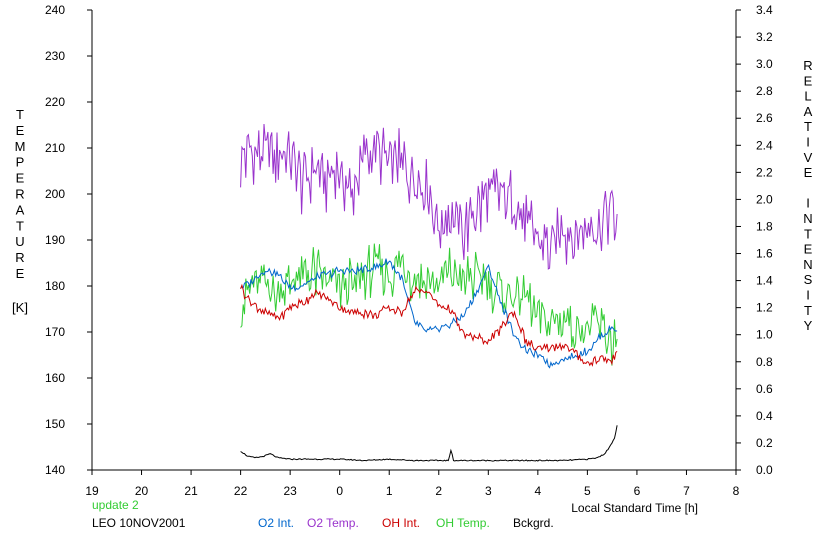  What do you see at coordinates (764, 443) in the screenshot?
I see `y-right-tick-label: 0.2` at bounding box center [764, 443].